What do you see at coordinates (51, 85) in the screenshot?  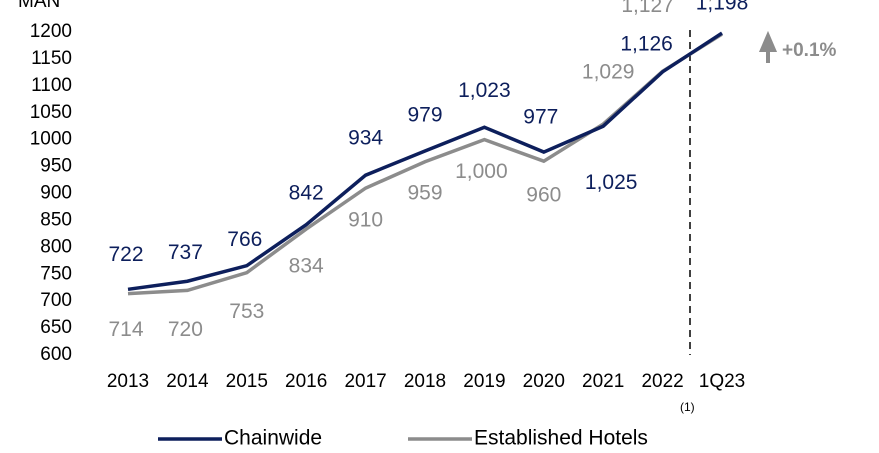 I see `y-tick-label: 1100` at bounding box center [51, 85].